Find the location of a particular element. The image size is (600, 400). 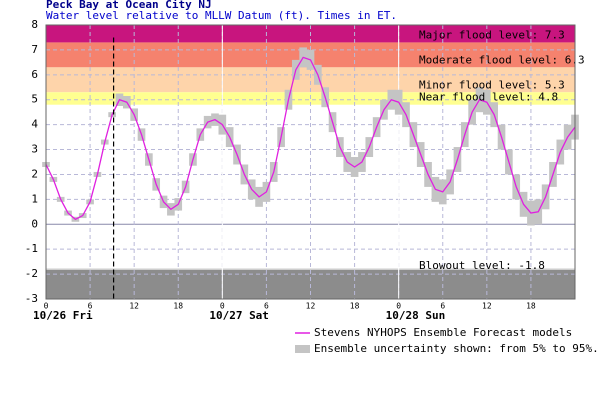

y-tick-label: -3 is located at coordinates (31, 298).